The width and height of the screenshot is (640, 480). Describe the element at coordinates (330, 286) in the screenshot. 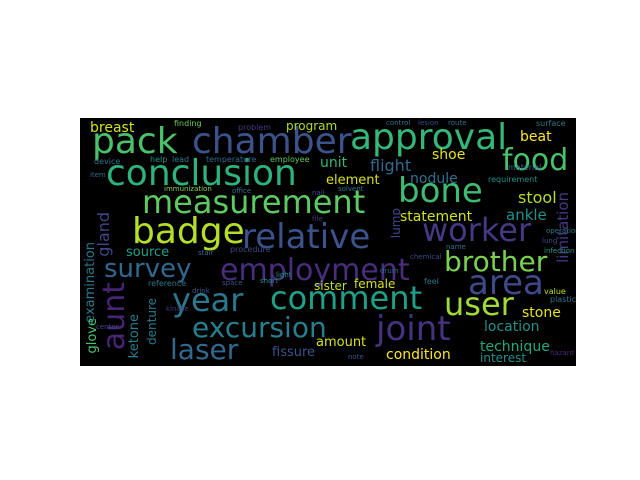

I see `word: sister` at that location.